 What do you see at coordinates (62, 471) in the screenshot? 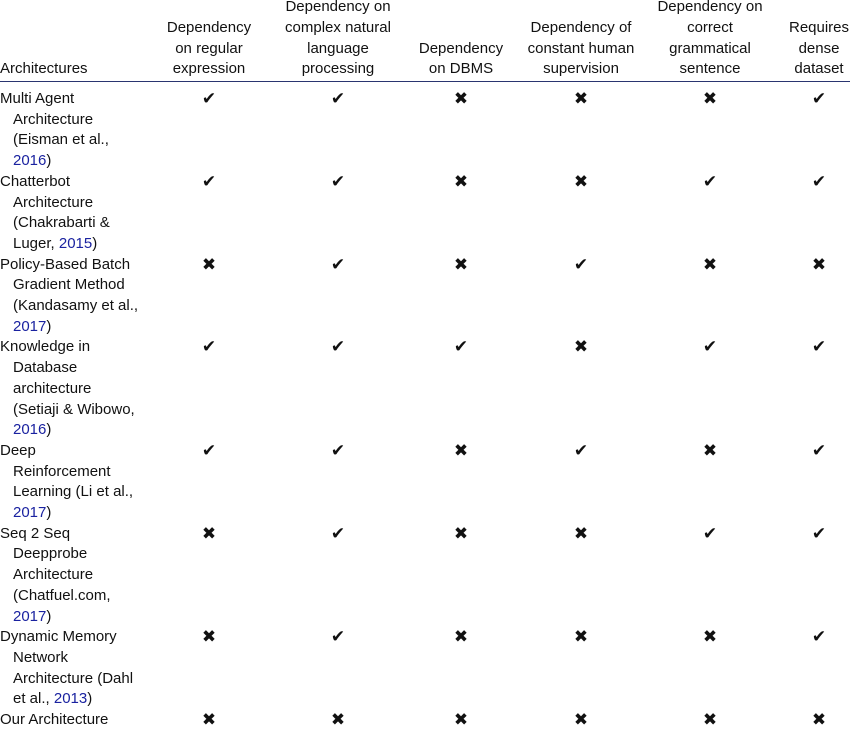
I see `row-label: Reinforcement` at bounding box center [62, 471].